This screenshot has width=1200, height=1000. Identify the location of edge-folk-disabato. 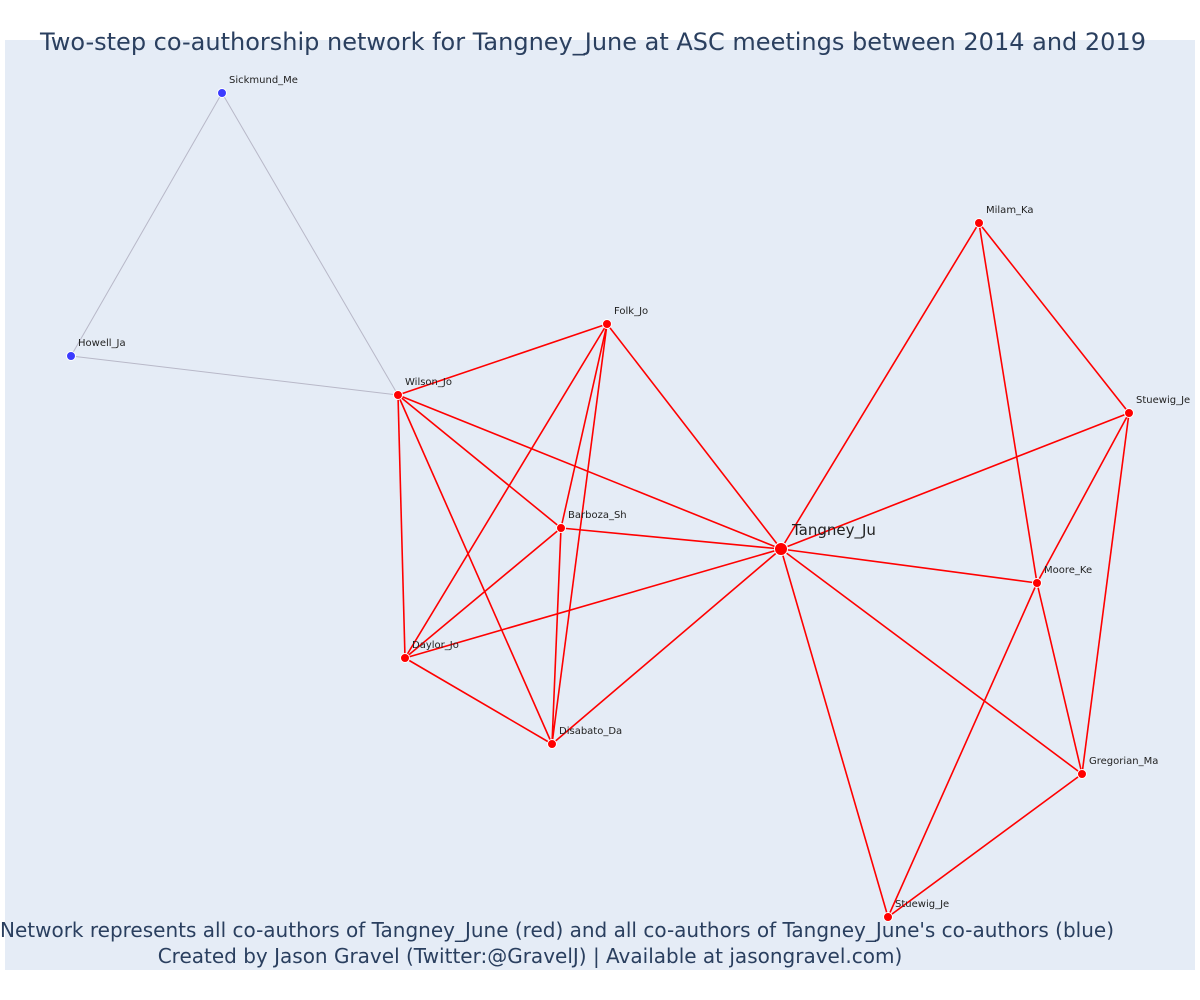
(579, 534).